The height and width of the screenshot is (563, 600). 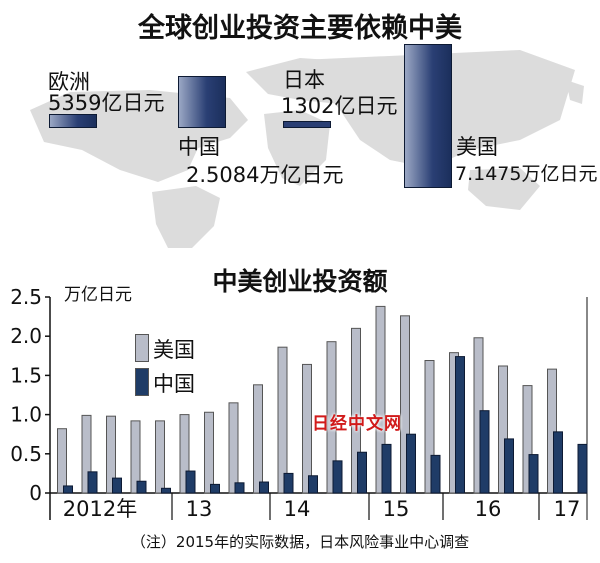 I want to click on label-usa-amount: 7.1475万亿日元, so click(x=526, y=174).